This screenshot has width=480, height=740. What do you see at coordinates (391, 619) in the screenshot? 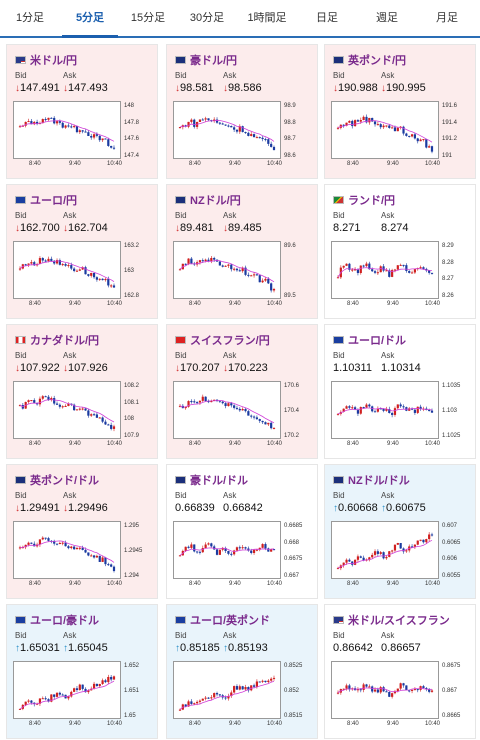
I see `pair-title: 米ドル/スイスフラン` at bounding box center [391, 619].